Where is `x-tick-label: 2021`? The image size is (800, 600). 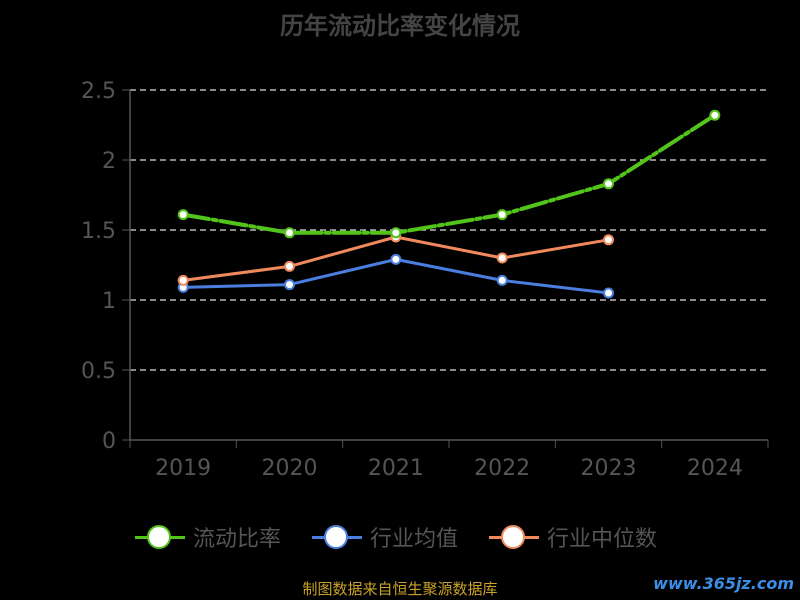 x-tick-label: 2021 is located at coordinates (396, 468).